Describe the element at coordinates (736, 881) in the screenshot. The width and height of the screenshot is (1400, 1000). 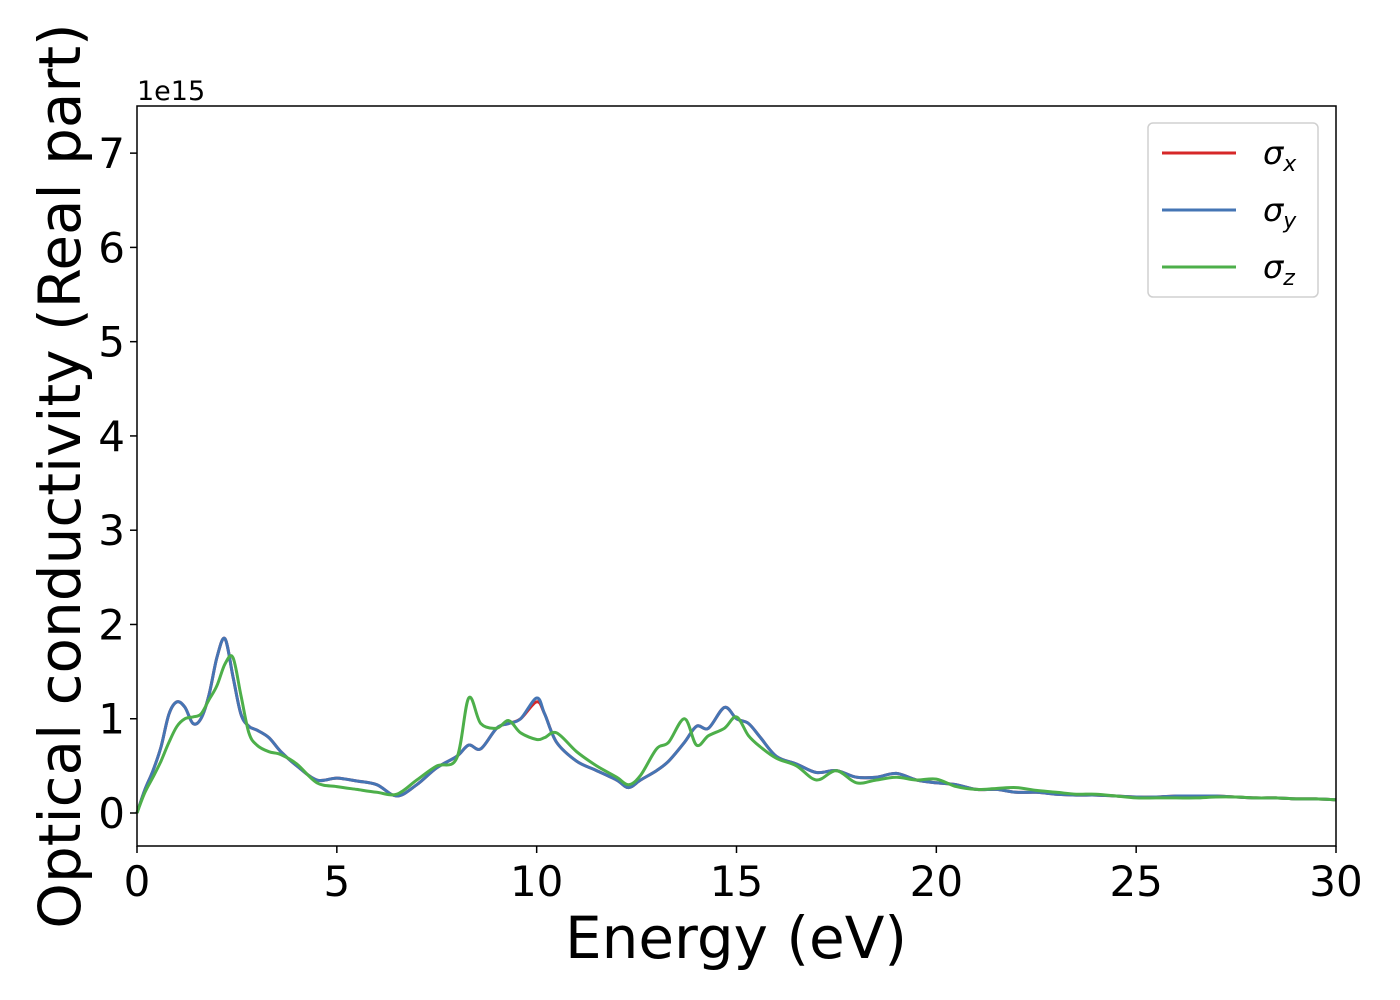
I see `x-tick-label: 15` at that location.